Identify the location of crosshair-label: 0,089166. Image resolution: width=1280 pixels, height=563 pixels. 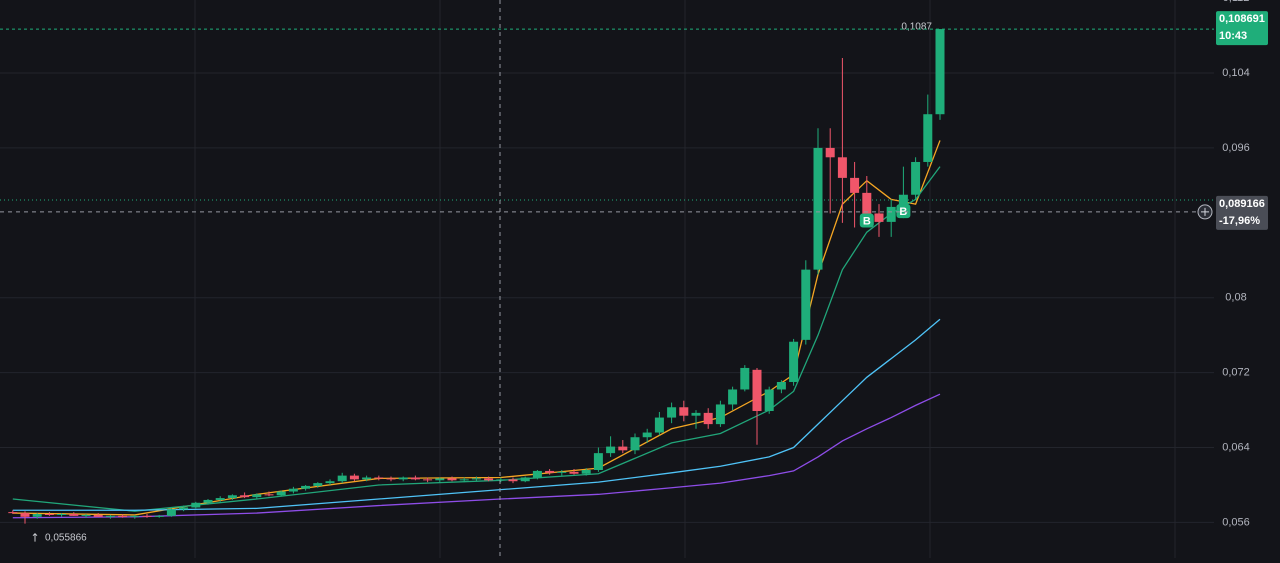
(1242, 204).